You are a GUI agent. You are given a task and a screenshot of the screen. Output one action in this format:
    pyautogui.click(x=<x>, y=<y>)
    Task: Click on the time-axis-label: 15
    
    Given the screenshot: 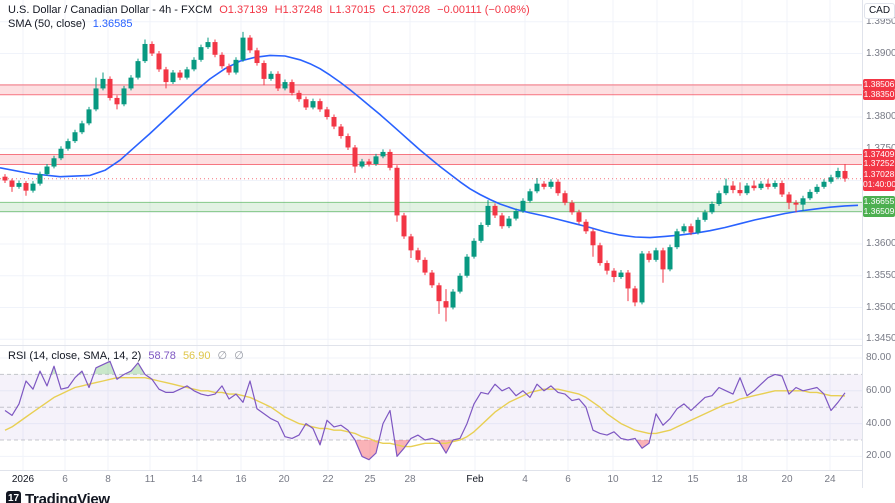 What is the action you would take?
    pyautogui.click(x=693, y=479)
    